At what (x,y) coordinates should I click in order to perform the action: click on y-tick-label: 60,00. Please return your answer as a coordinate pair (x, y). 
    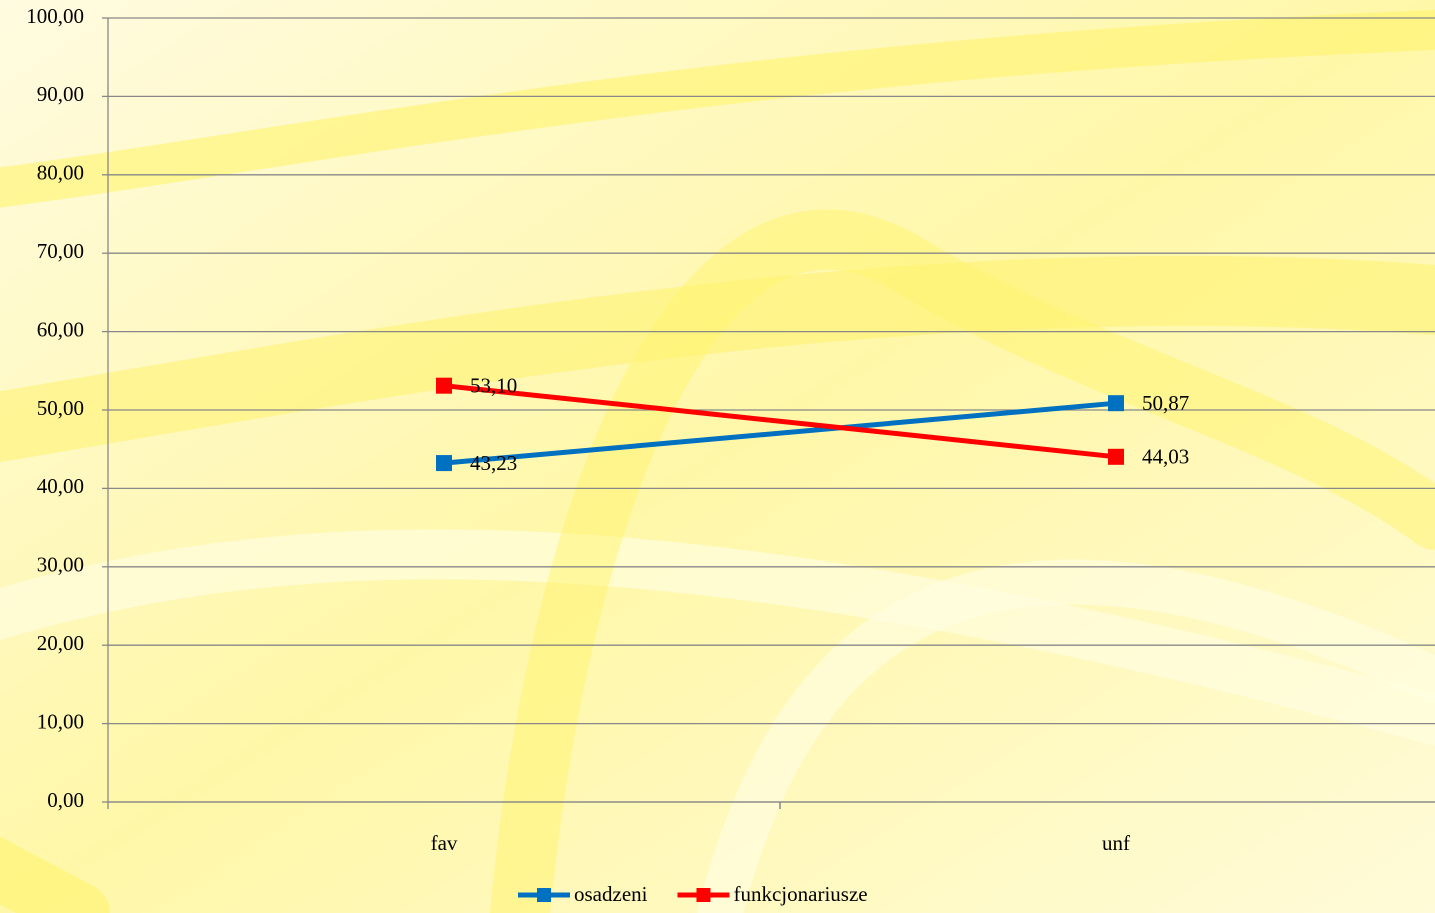
    Looking at the image, I should click on (60, 329).